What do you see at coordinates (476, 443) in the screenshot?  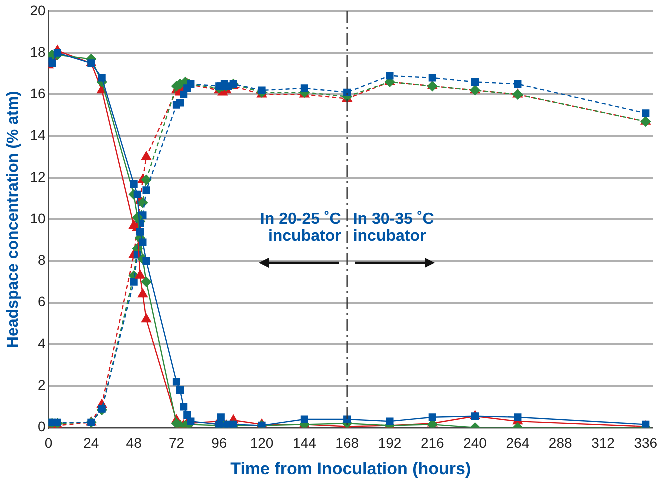 I see `x-tick-label: 240` at bounding box center [476, 443].